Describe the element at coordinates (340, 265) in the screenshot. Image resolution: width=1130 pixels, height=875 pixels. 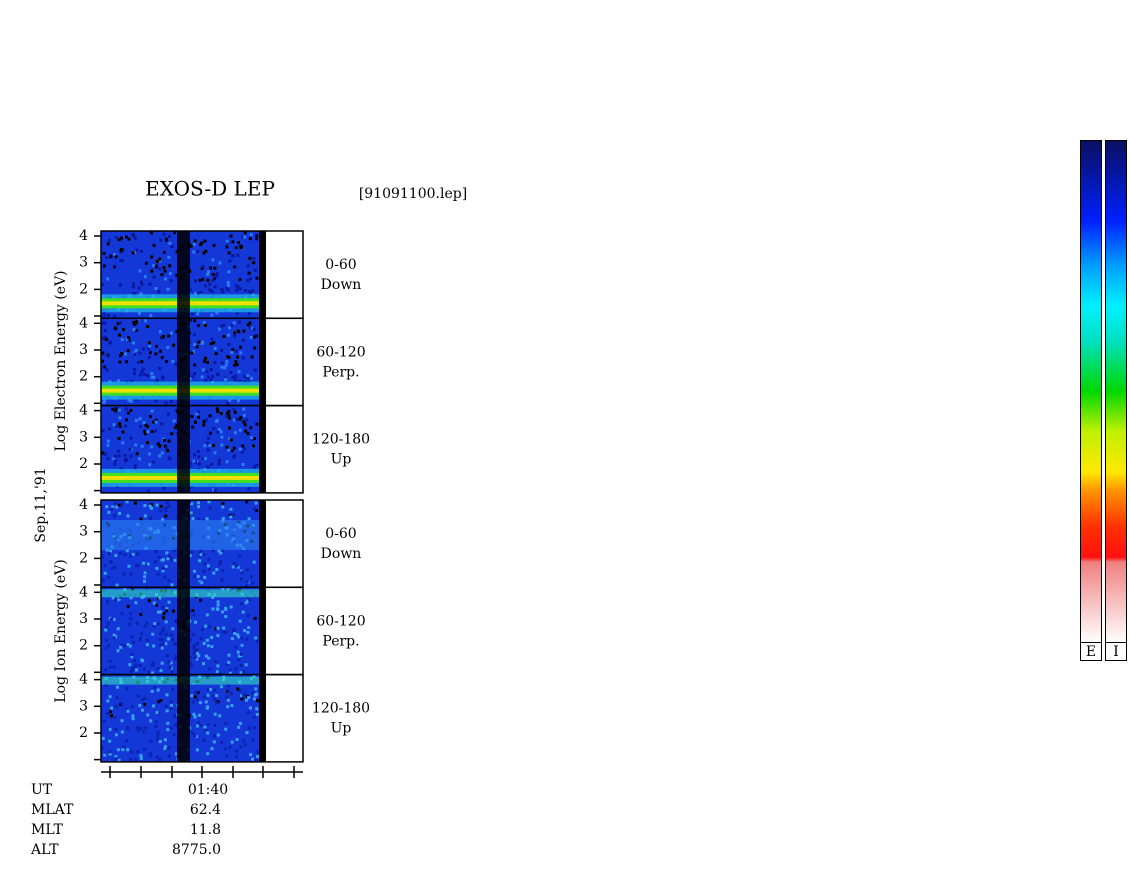
I see `panel-angle: 0-60` at that location.